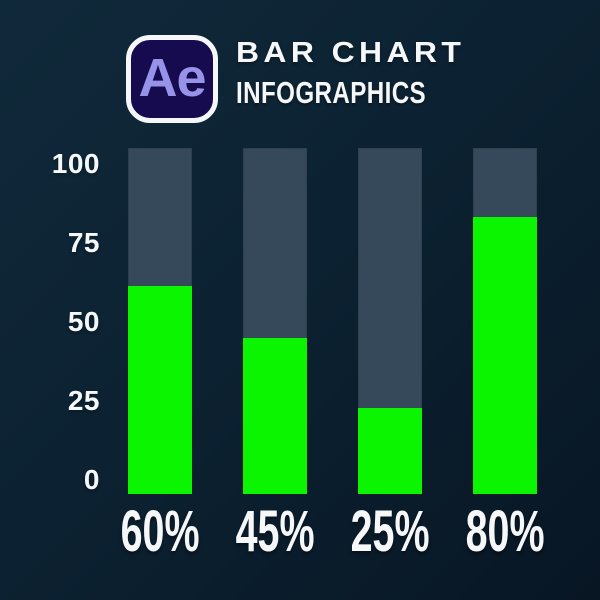 The width and height of the screenshot is (600, 600). What do you see at coordinates (65, 322) in the screenshot?
I see `y-axis: 100 75 50 25 0` at bounding box center [65, 322].